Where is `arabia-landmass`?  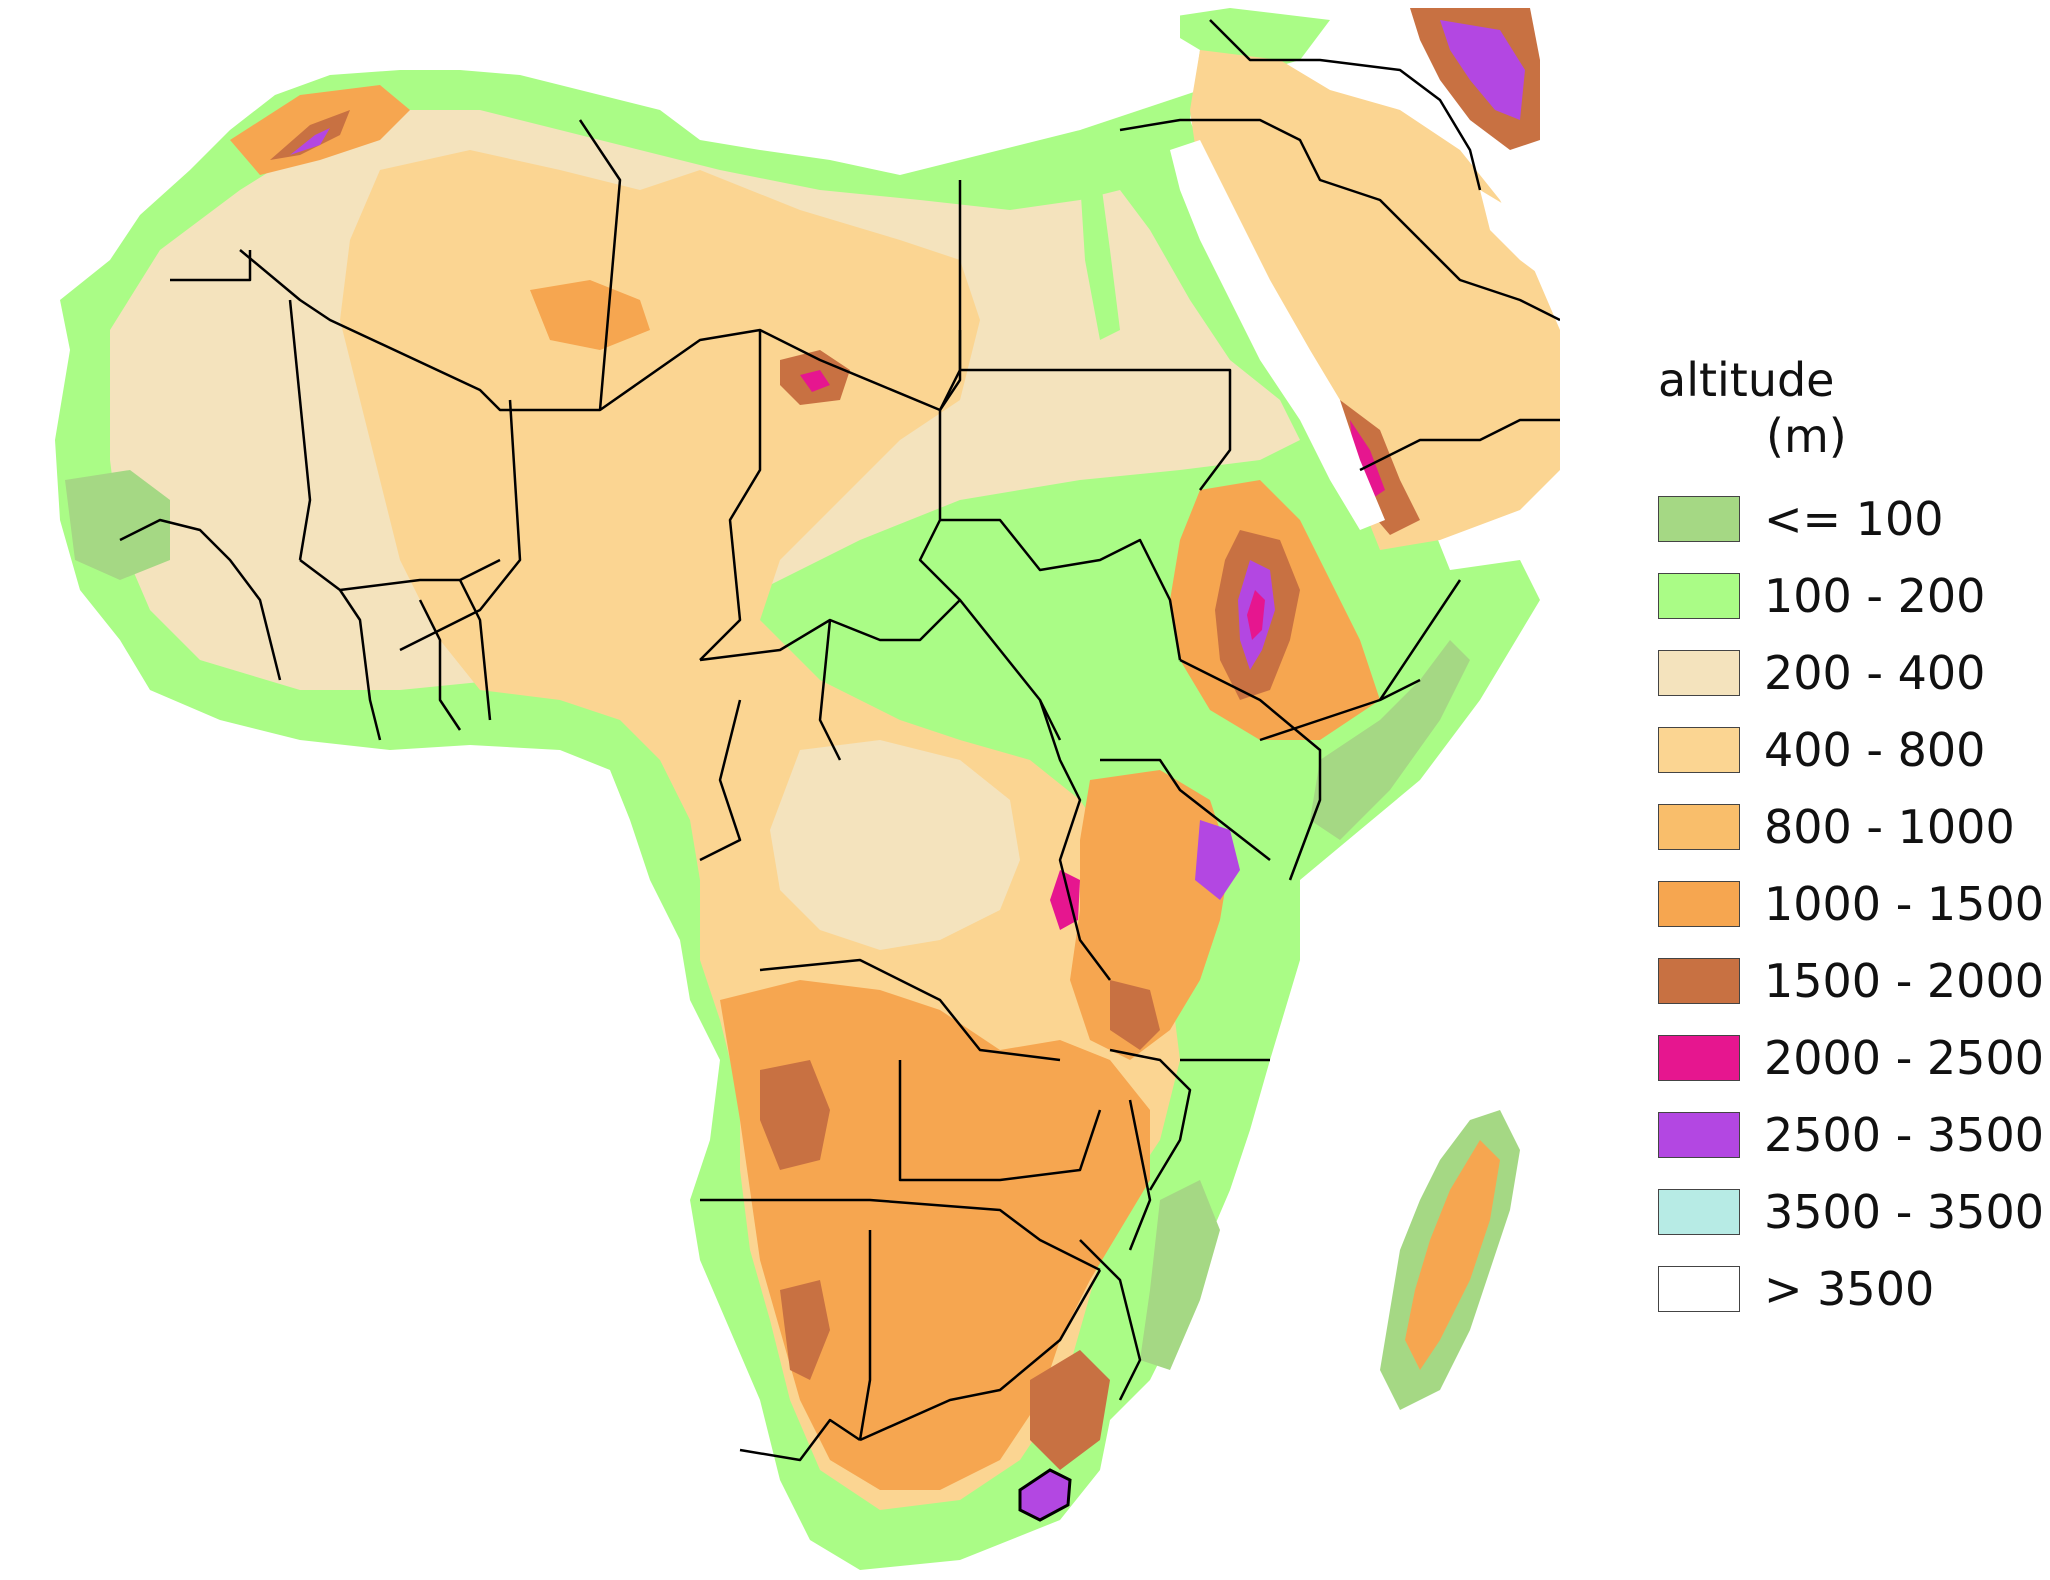
arabia-landmass is located at coordinates (1375, 300).